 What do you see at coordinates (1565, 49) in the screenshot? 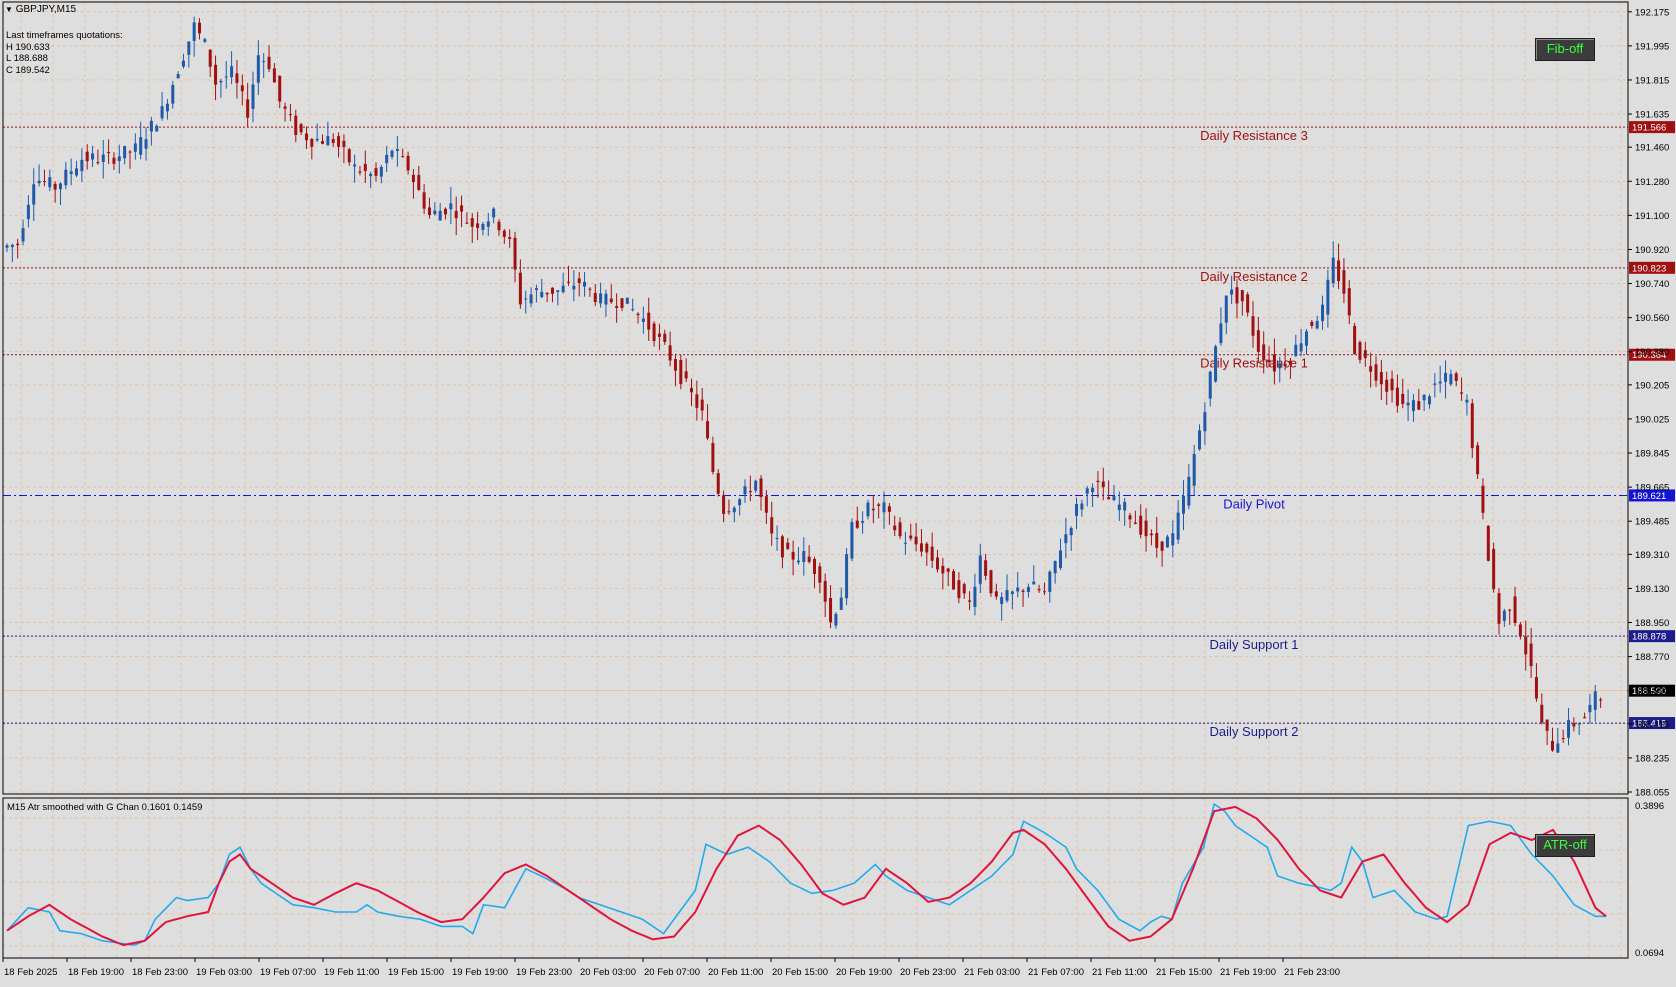
I see `fib-toggle-button: Fib-off` at bounding box center [1565, 49].